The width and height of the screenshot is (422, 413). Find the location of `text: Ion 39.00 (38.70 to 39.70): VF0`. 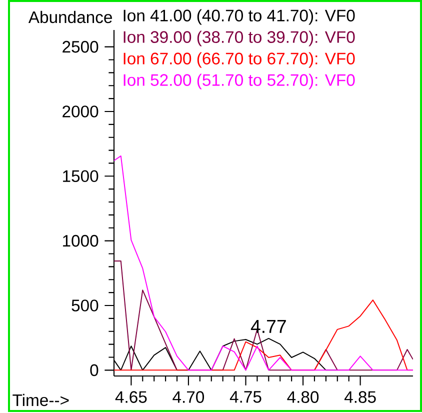

text: Ion 39.00 (38.70 to 39.70): VF0 is located at coordinates (239, 38).